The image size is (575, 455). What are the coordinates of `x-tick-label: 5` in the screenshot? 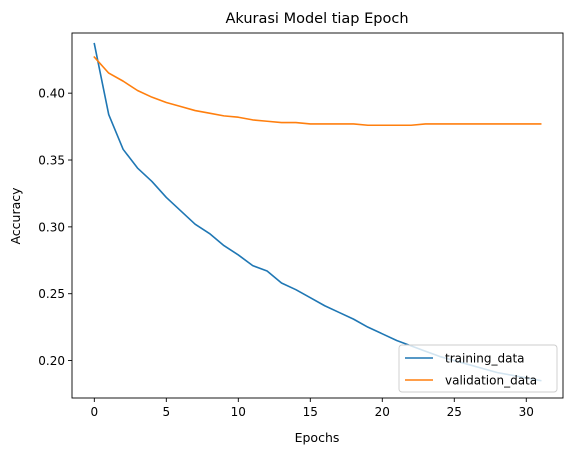 It's located at (166, 412).